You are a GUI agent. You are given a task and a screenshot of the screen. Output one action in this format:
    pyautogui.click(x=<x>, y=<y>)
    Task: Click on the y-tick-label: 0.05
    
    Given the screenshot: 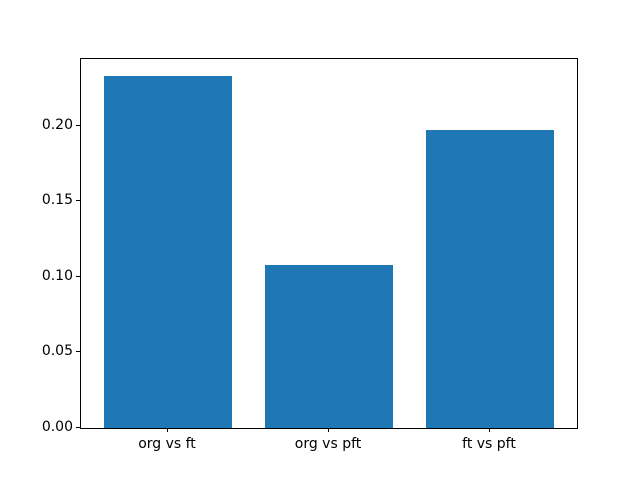 What is the action you would take?
    pyautogui.click(x=57, y=351)
    